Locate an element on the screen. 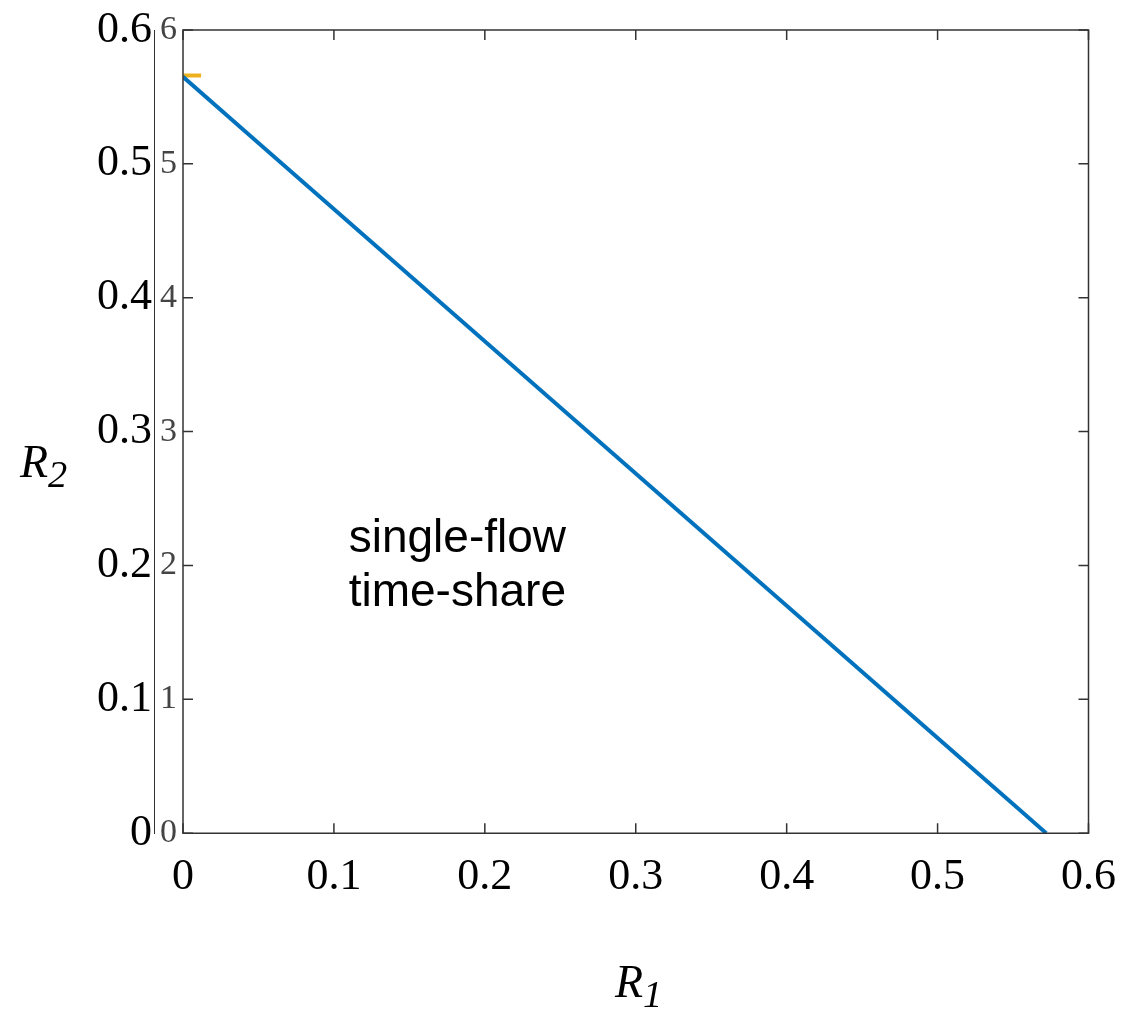  y2-tick-label: 0 is located at coordinates (168, 831).